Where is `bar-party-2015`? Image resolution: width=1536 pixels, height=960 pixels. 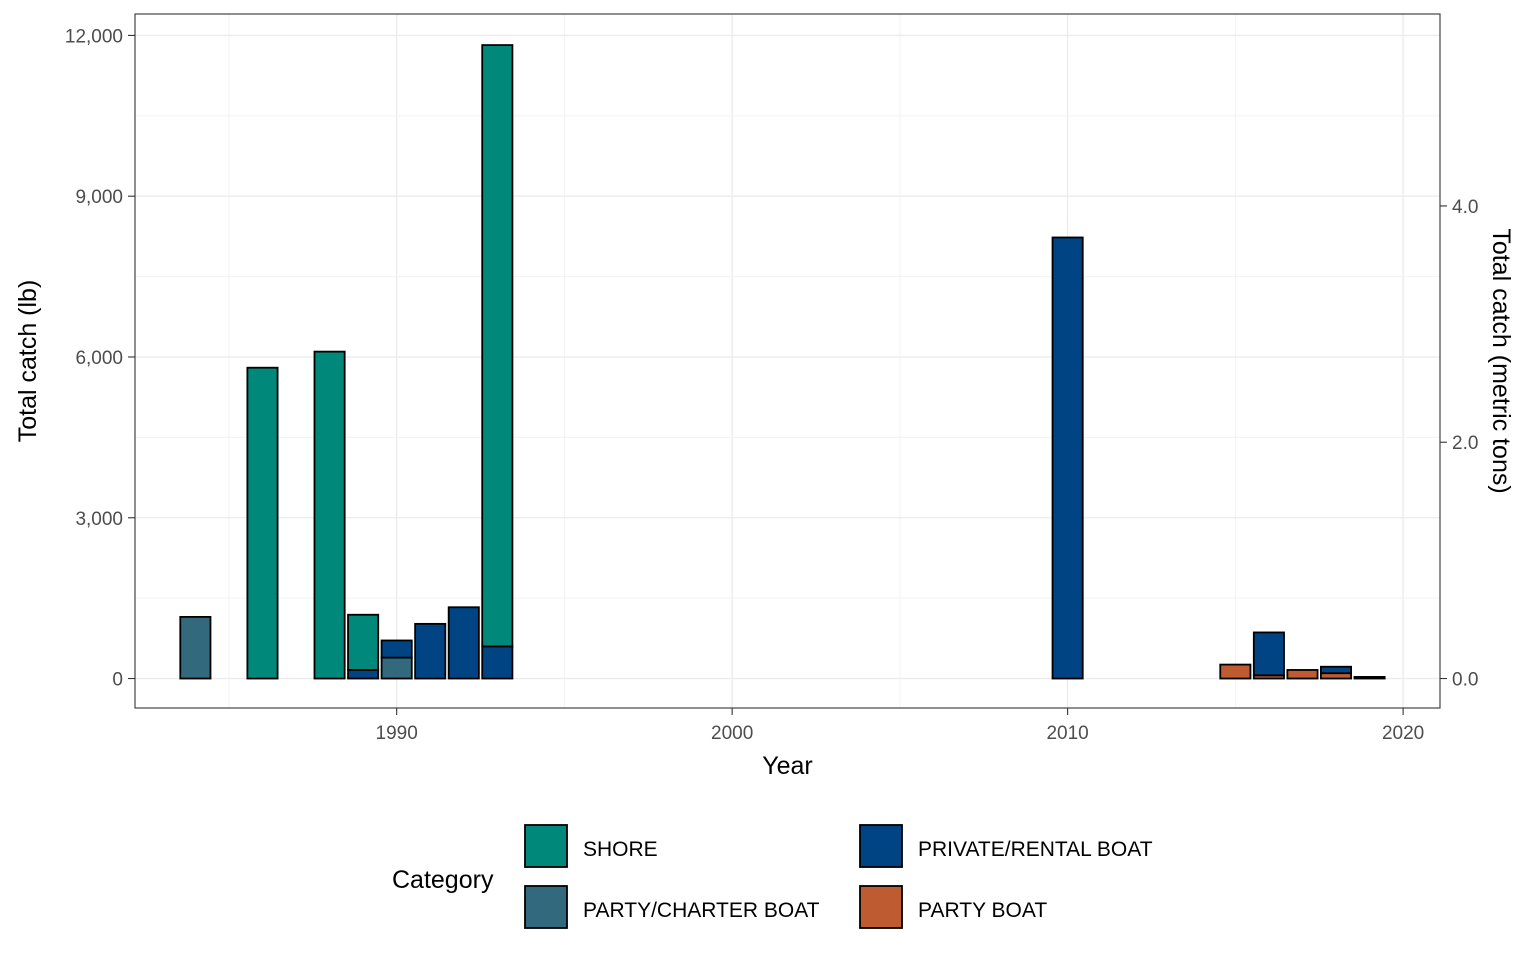
bar-party-2015 is located at coordinates (1235, 671).